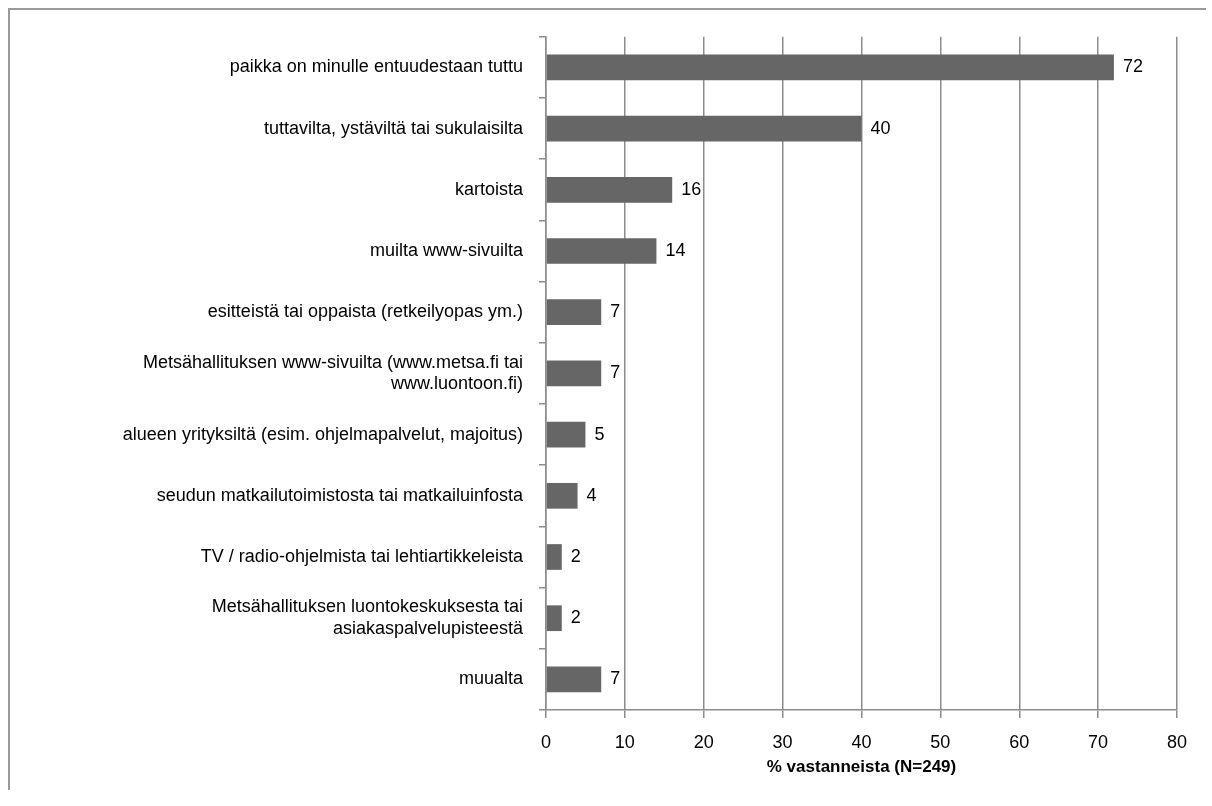 This screenshot has height=806, width=1212. I want to click on x-tick-label: 40, so click(861, 741).